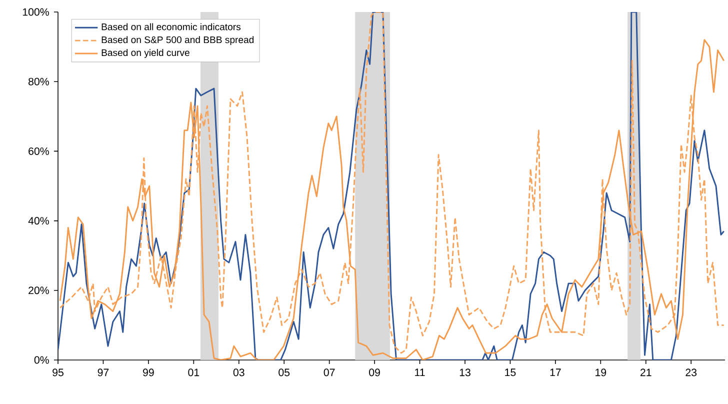 The height and width of the screenshot is (404, 728). Describe the element at coordinates (38, 221) in the screenshot. I see `y-tick-label: 40%` at that location.